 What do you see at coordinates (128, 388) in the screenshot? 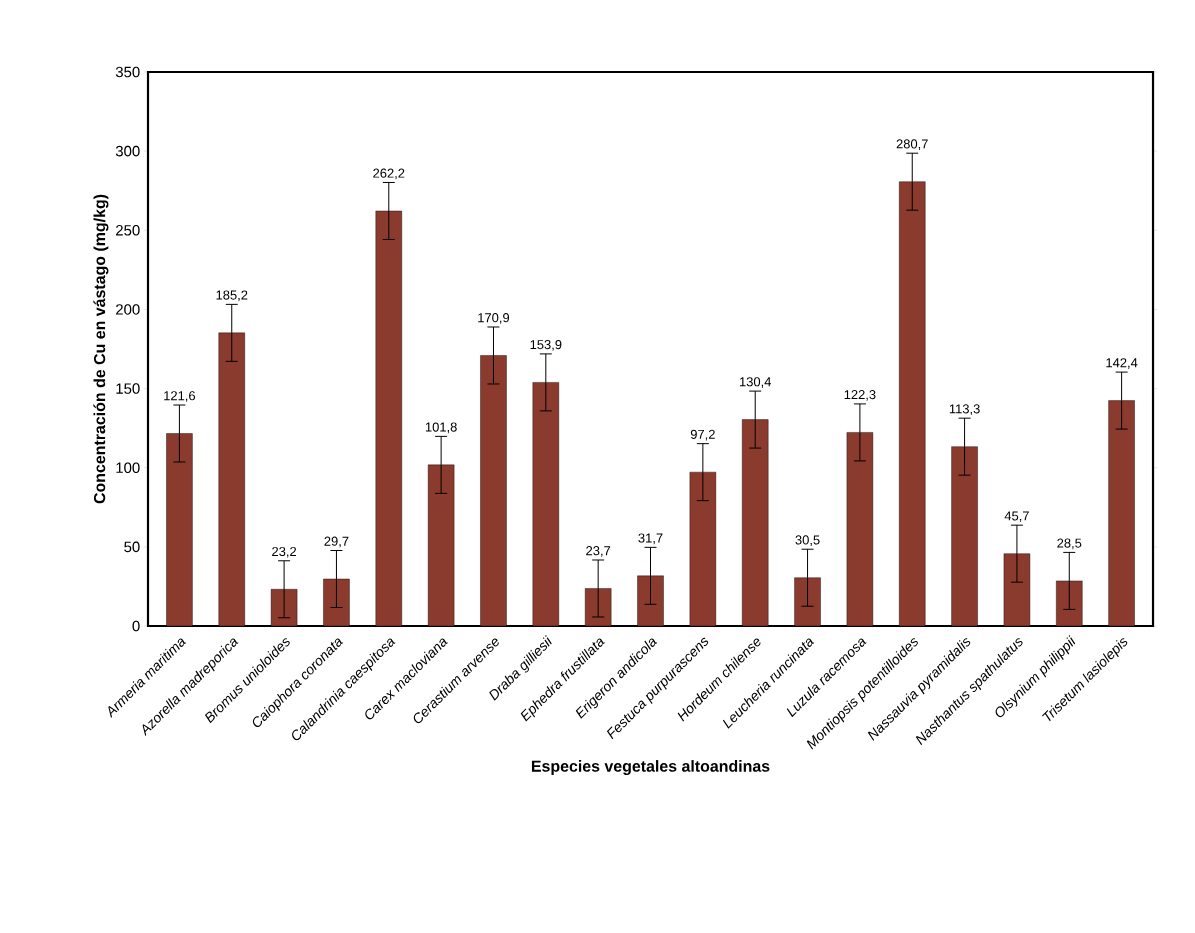
I see `y-tick-label: 150` at bounding box center [128, 388].